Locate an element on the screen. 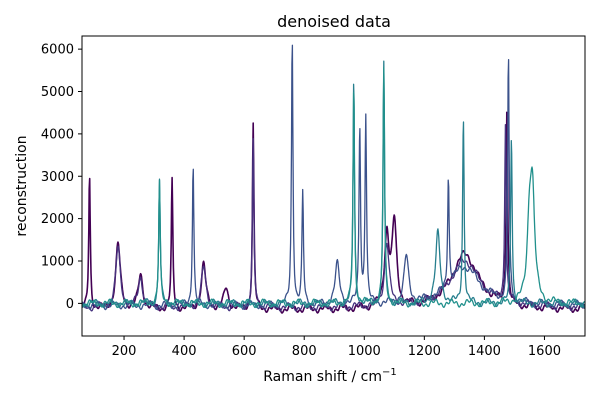  x-tick-label: 1600 is located at coordinates (544, 351).